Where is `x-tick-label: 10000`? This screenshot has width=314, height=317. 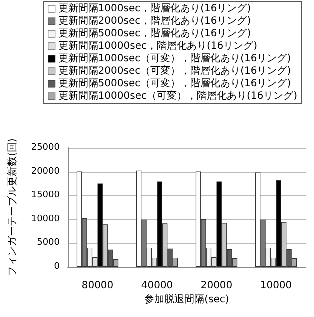 x-tick-label: 10000 is located at coordinates (276, 286).